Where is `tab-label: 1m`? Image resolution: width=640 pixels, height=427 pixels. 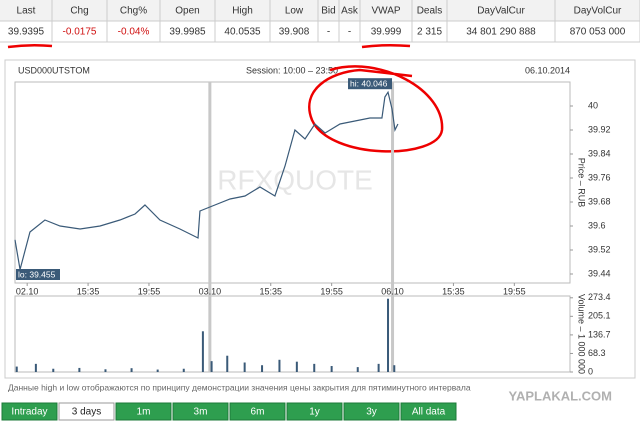
tab-label: 1m is located at coordinates (144, 412).